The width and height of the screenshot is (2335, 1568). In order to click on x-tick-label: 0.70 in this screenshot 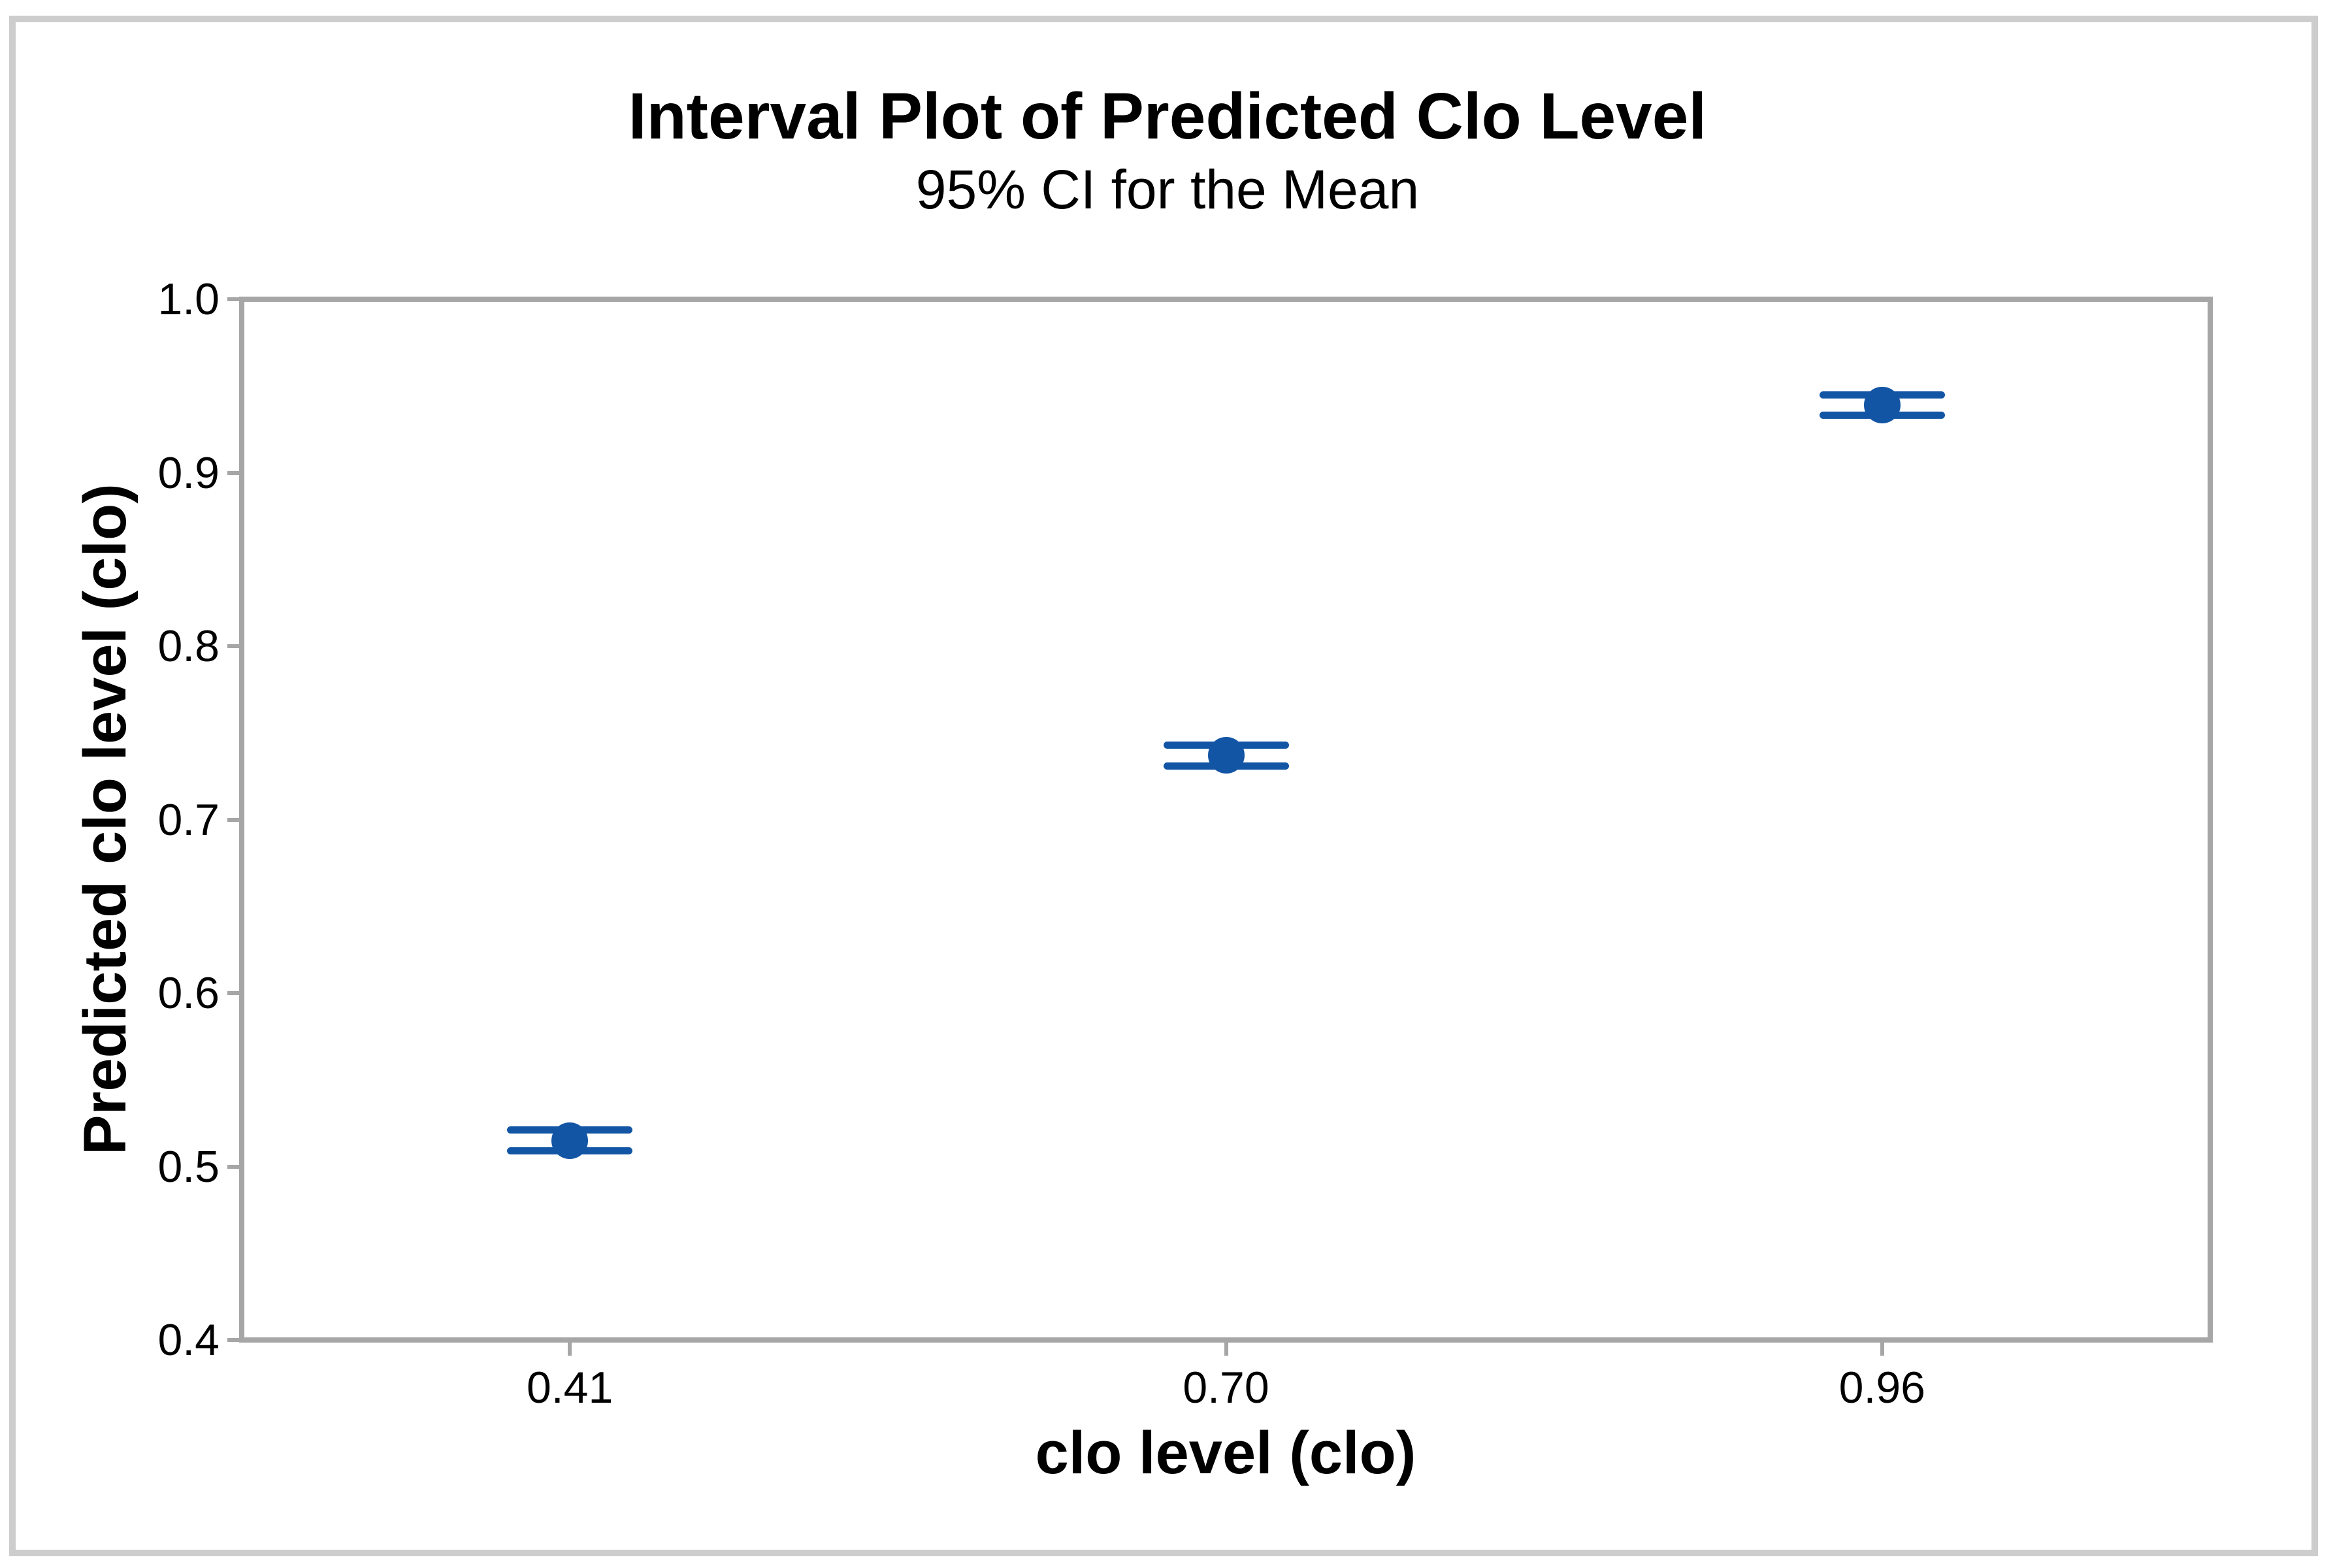, I will do `click(1226, 1388)`.